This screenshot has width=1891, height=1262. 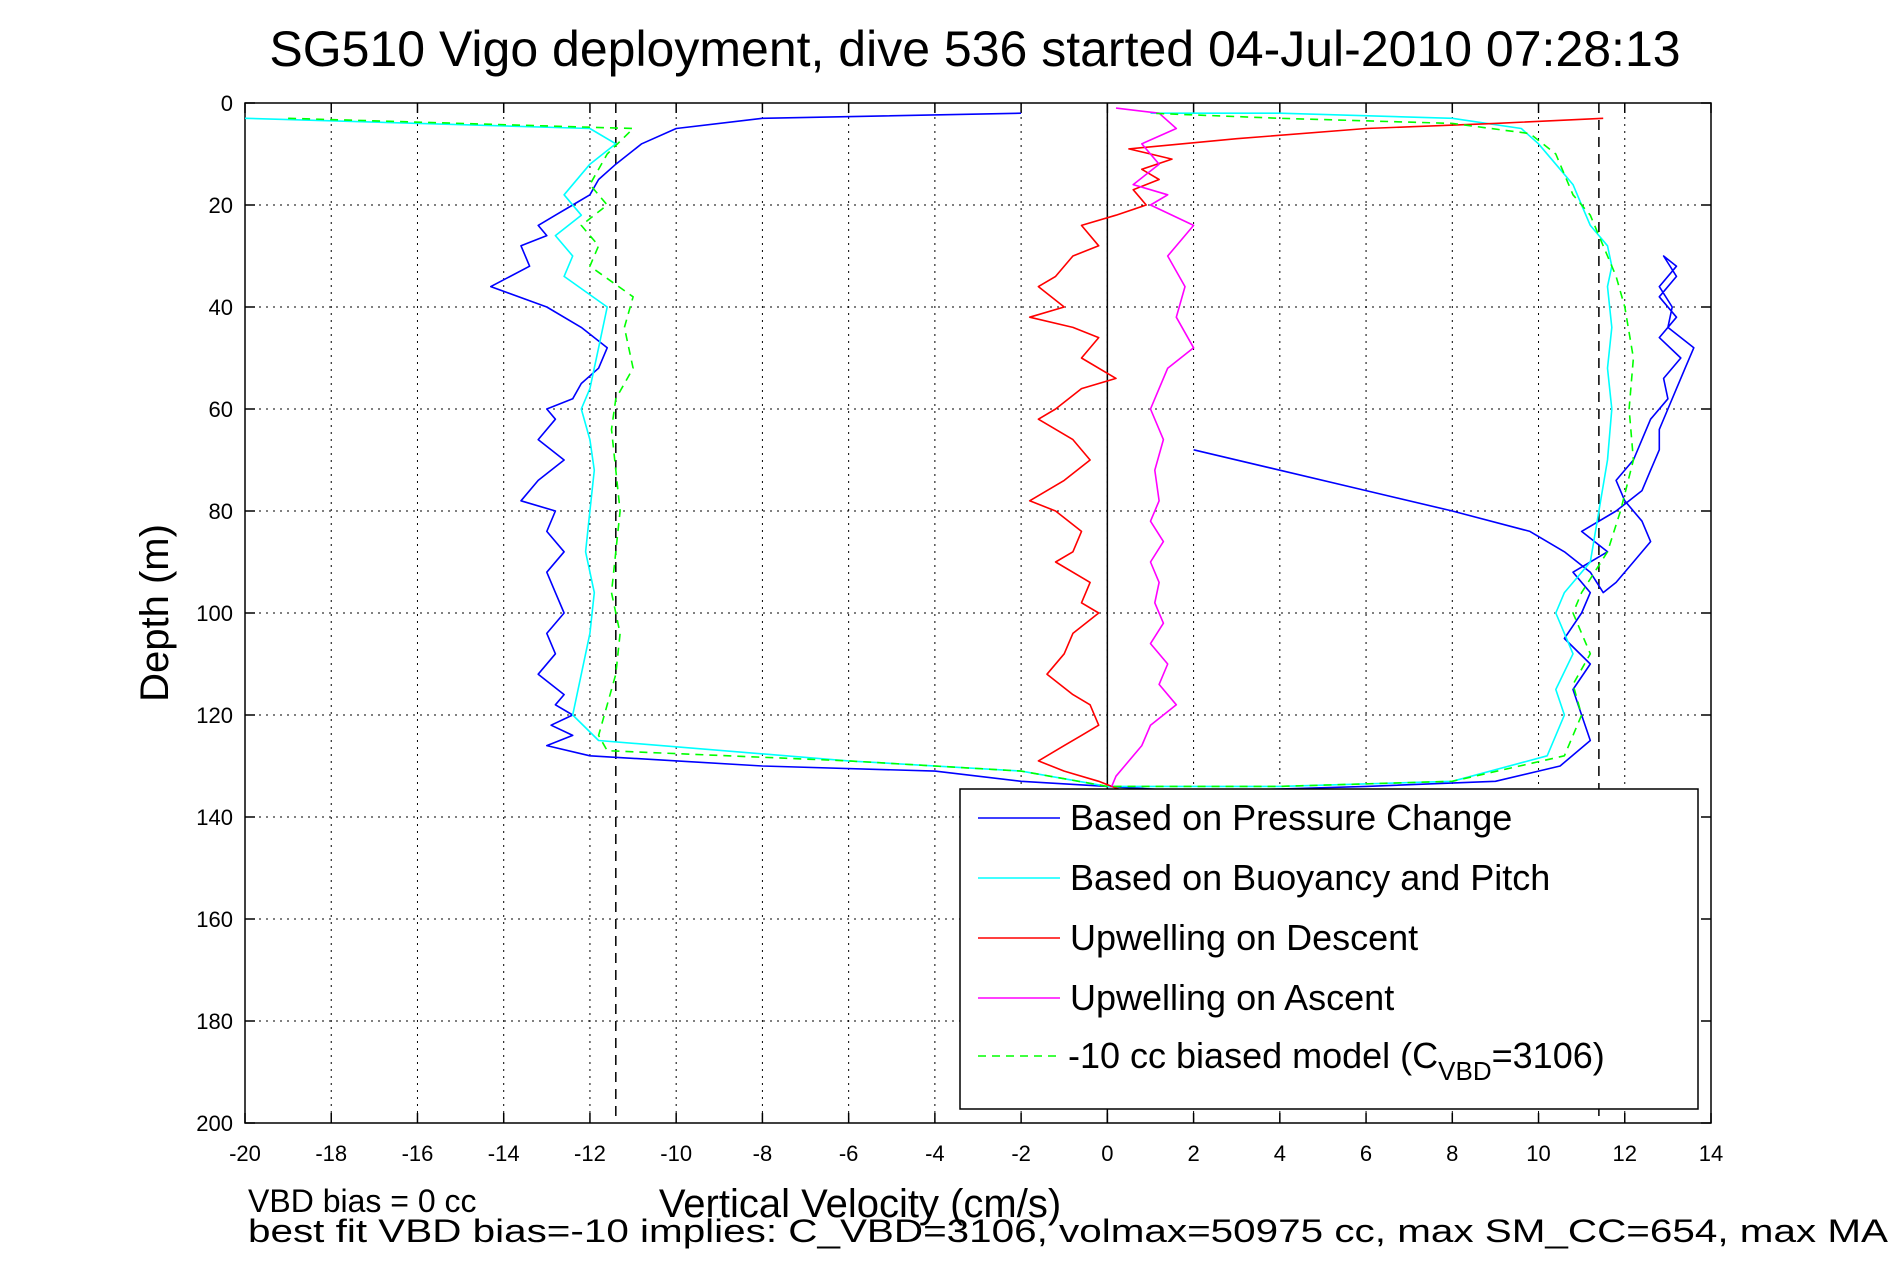 What do you see at coordinates (227, 103) in the screenshot?
I see `y-tick-label: 0` at bounding box center [227, 103].